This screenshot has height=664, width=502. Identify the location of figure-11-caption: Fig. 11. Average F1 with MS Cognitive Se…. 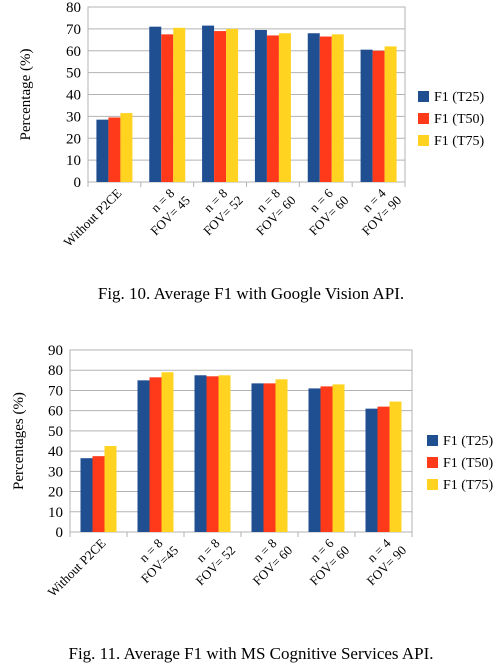
(251, 653).